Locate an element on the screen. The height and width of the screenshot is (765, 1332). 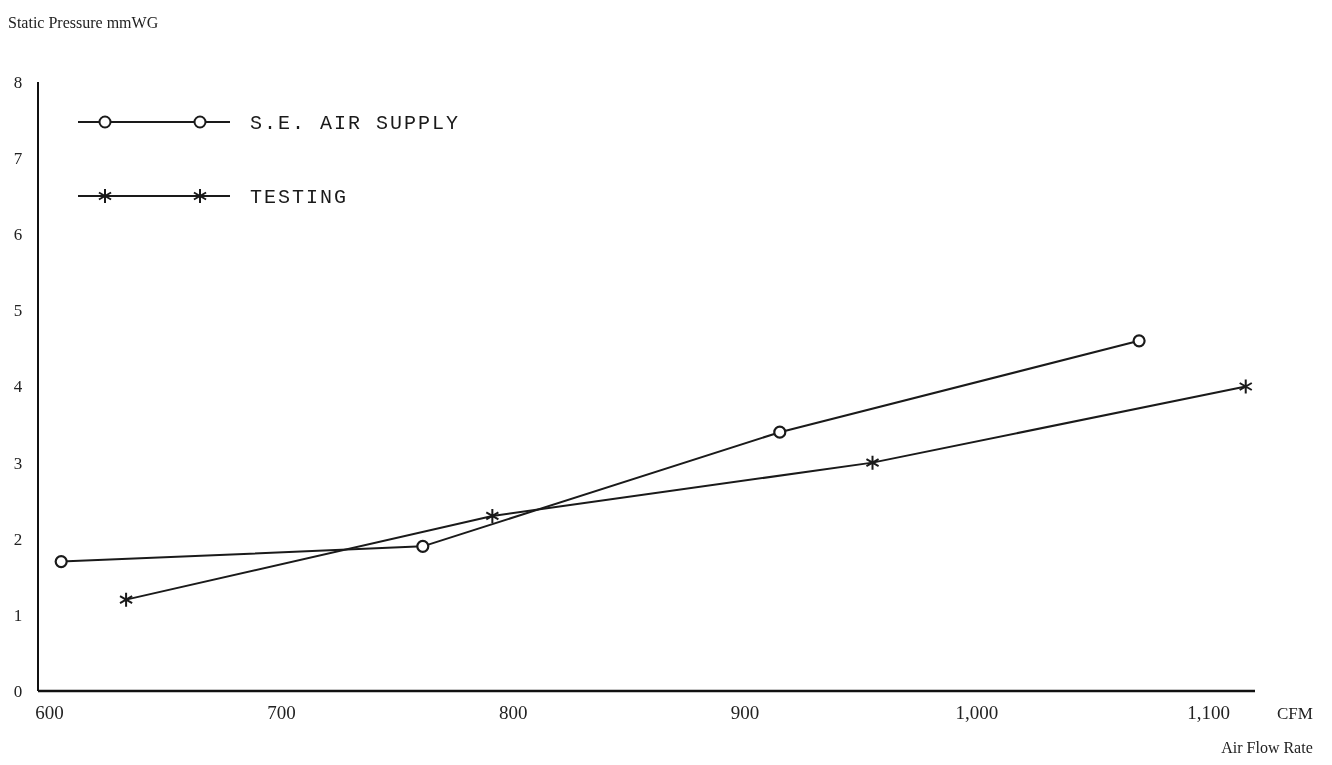
x-tick-label: 800 is located at coordinates (513, 712).